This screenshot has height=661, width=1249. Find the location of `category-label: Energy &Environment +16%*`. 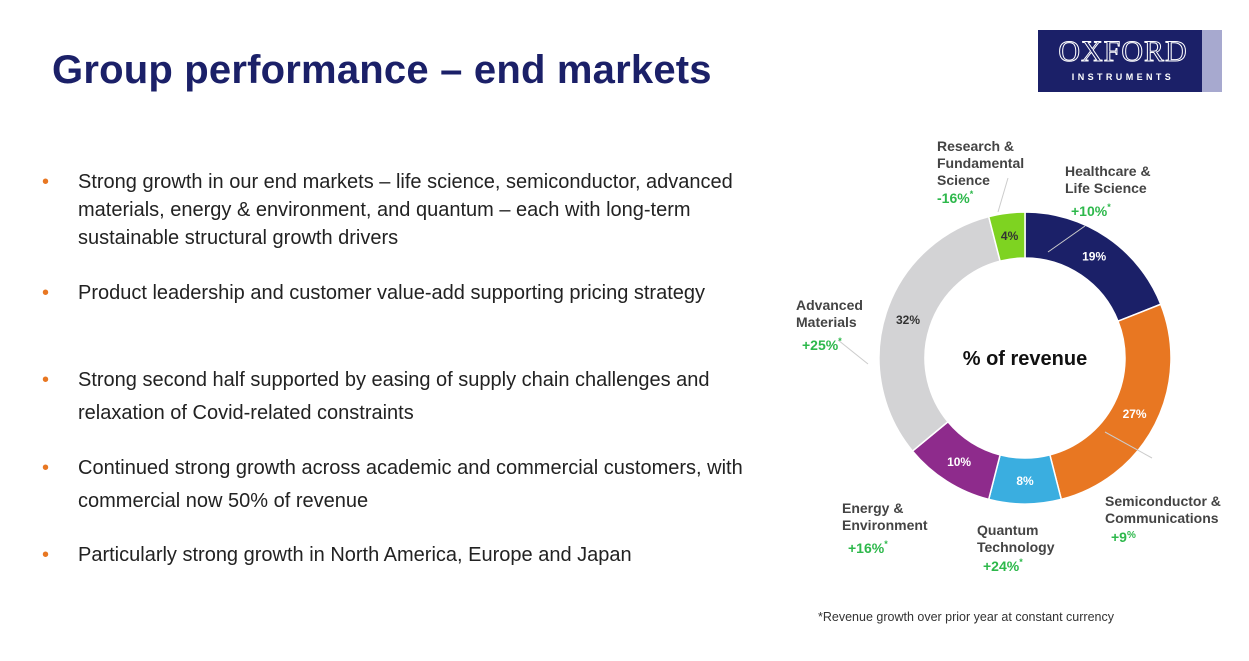

category-label: Energy &Environment +16%* is located at coordinates (885, 528).